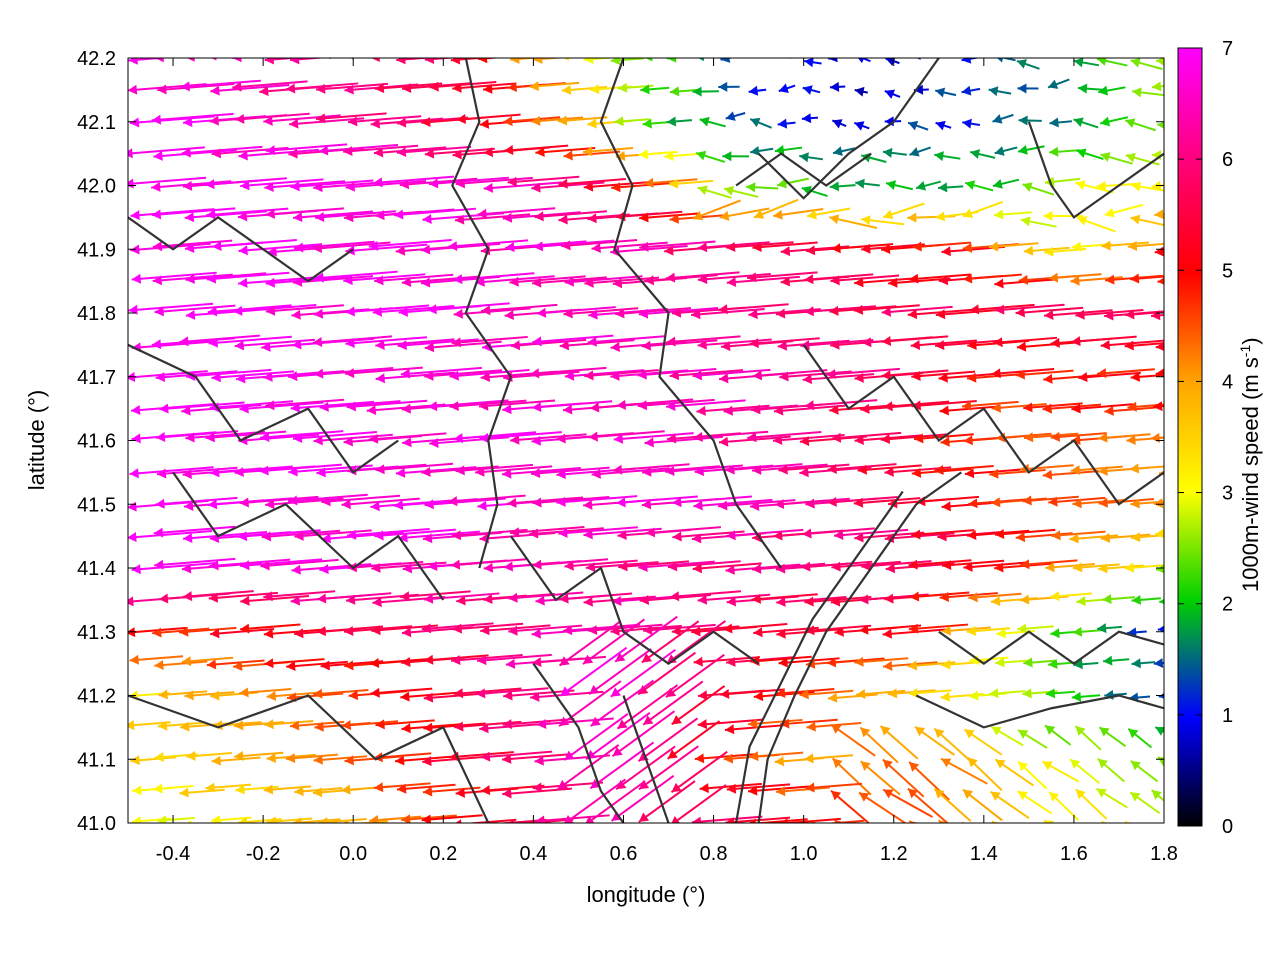 This screenshot has width=1280, height=965. What do you see at coordinates (1227, 382) in the screenshot?
I see `colorbar-tick-label: 4` at bounding box center [1227, 382].